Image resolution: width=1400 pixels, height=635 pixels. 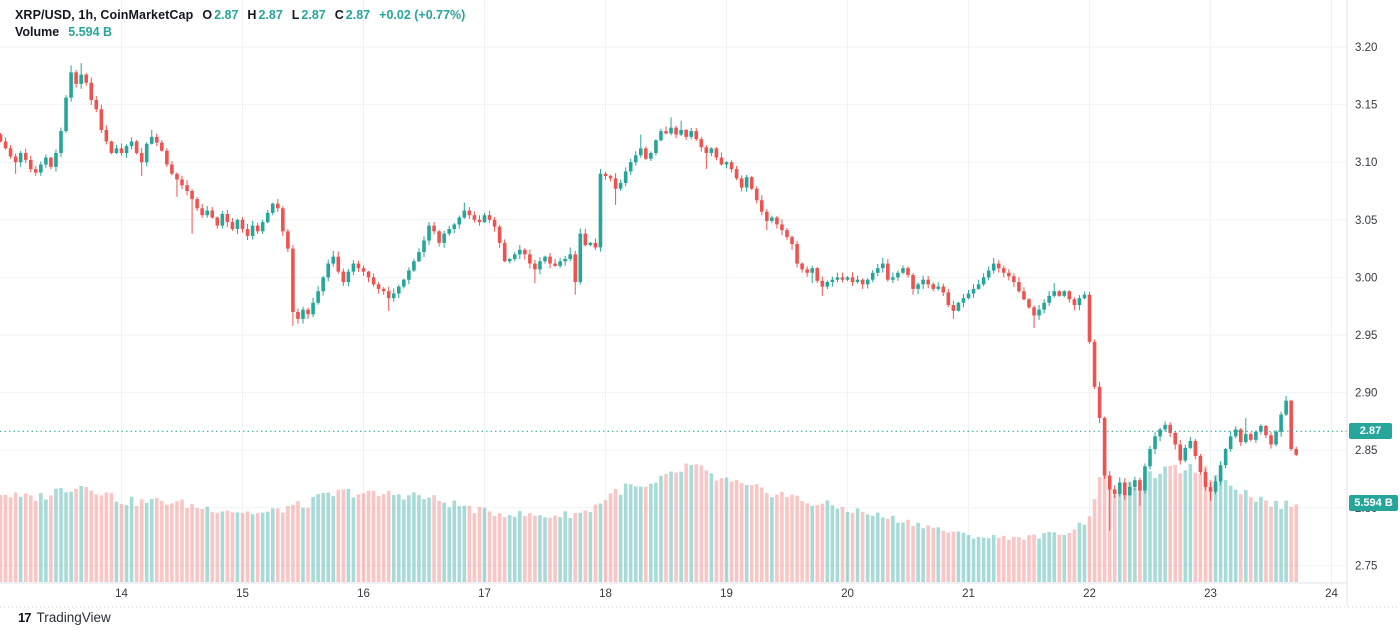 I want to click on high-value: H 2.87, so click(x=265, y=15).